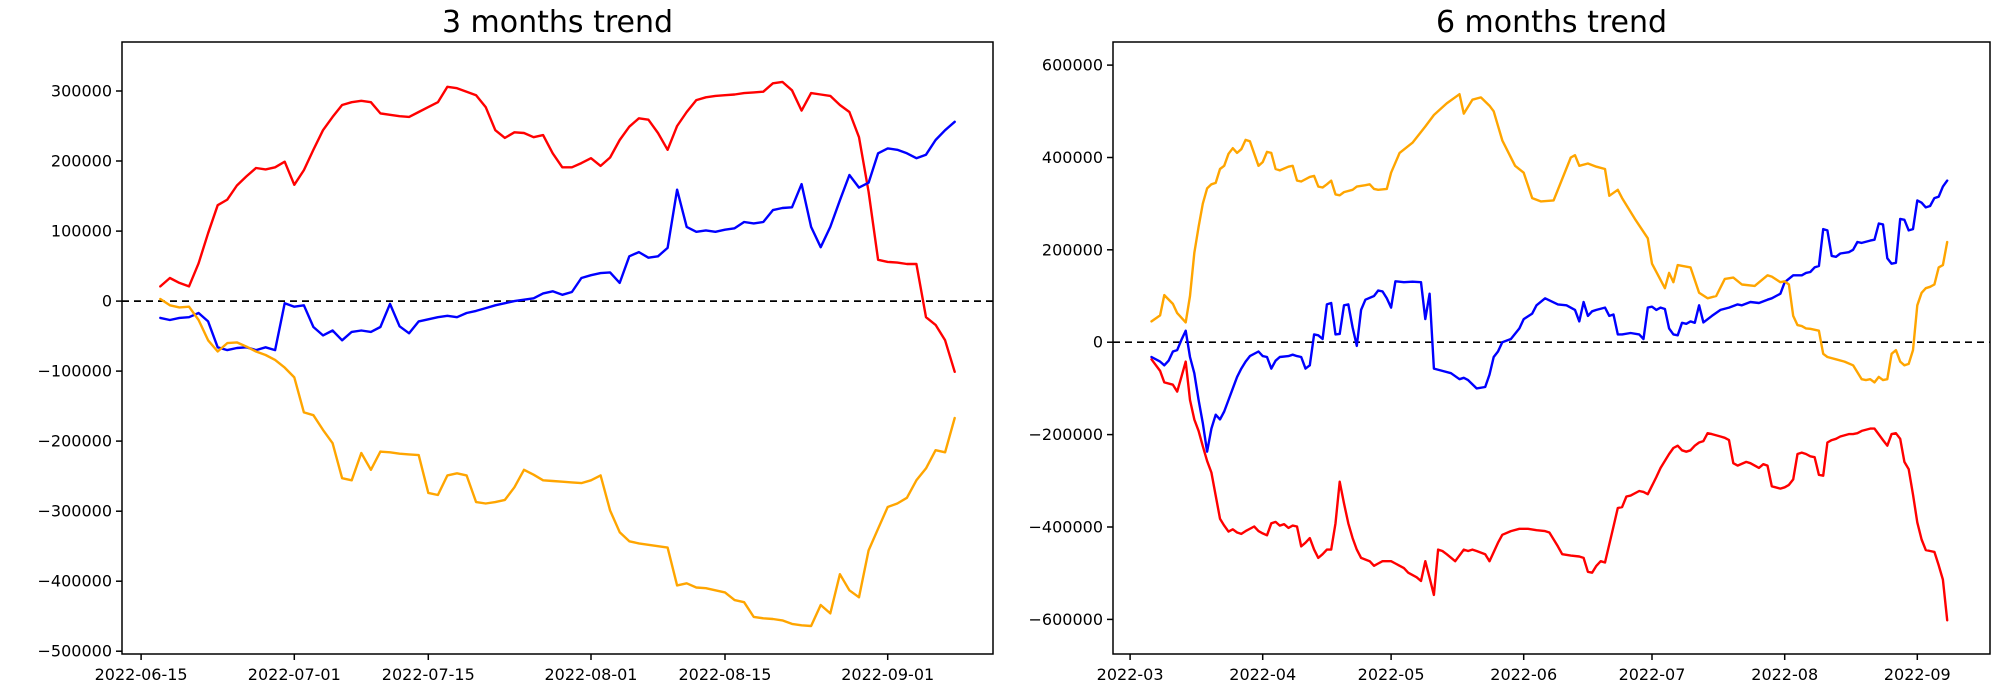 The height and width of the screenshot is (700, 2000). What do you see at coordinates (81, 231) in the screenshot?
I see `y-tick-label: 100000` at bounding box center [81, 231].